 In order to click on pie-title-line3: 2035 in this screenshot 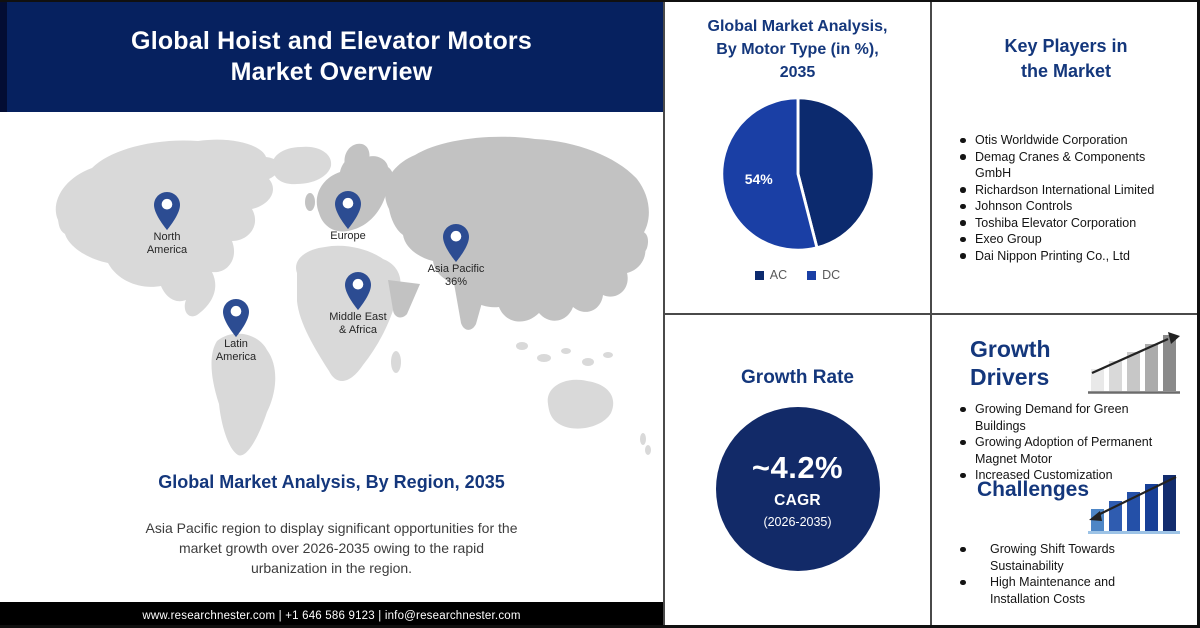, I will do `click(797, 72)`.